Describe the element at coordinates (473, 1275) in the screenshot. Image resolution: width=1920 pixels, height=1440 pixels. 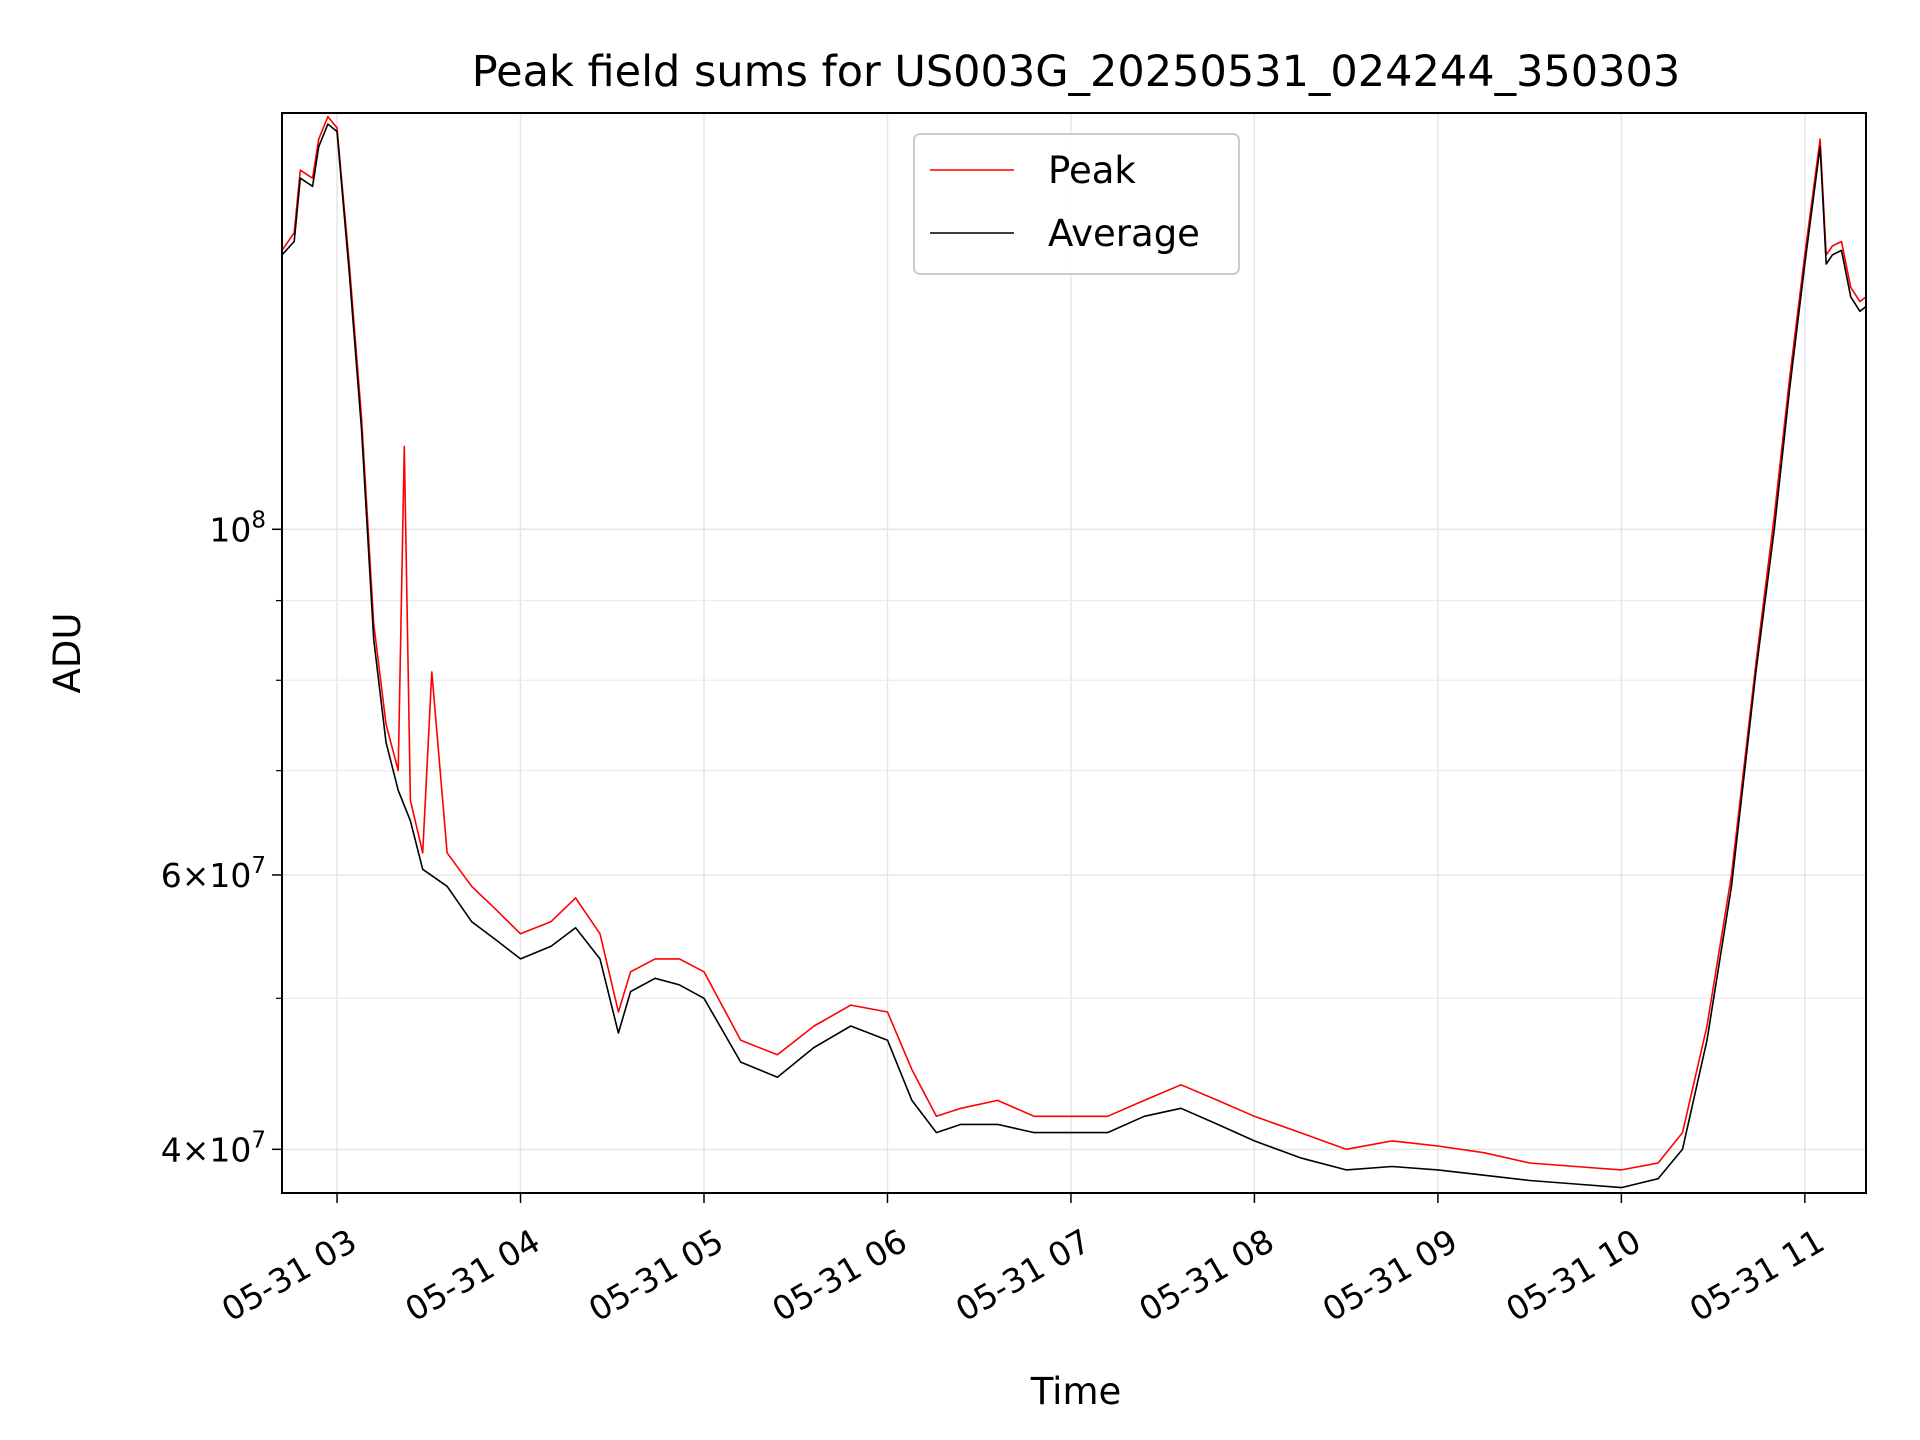
I see `x-tick-label: 05-31 04` at that location.